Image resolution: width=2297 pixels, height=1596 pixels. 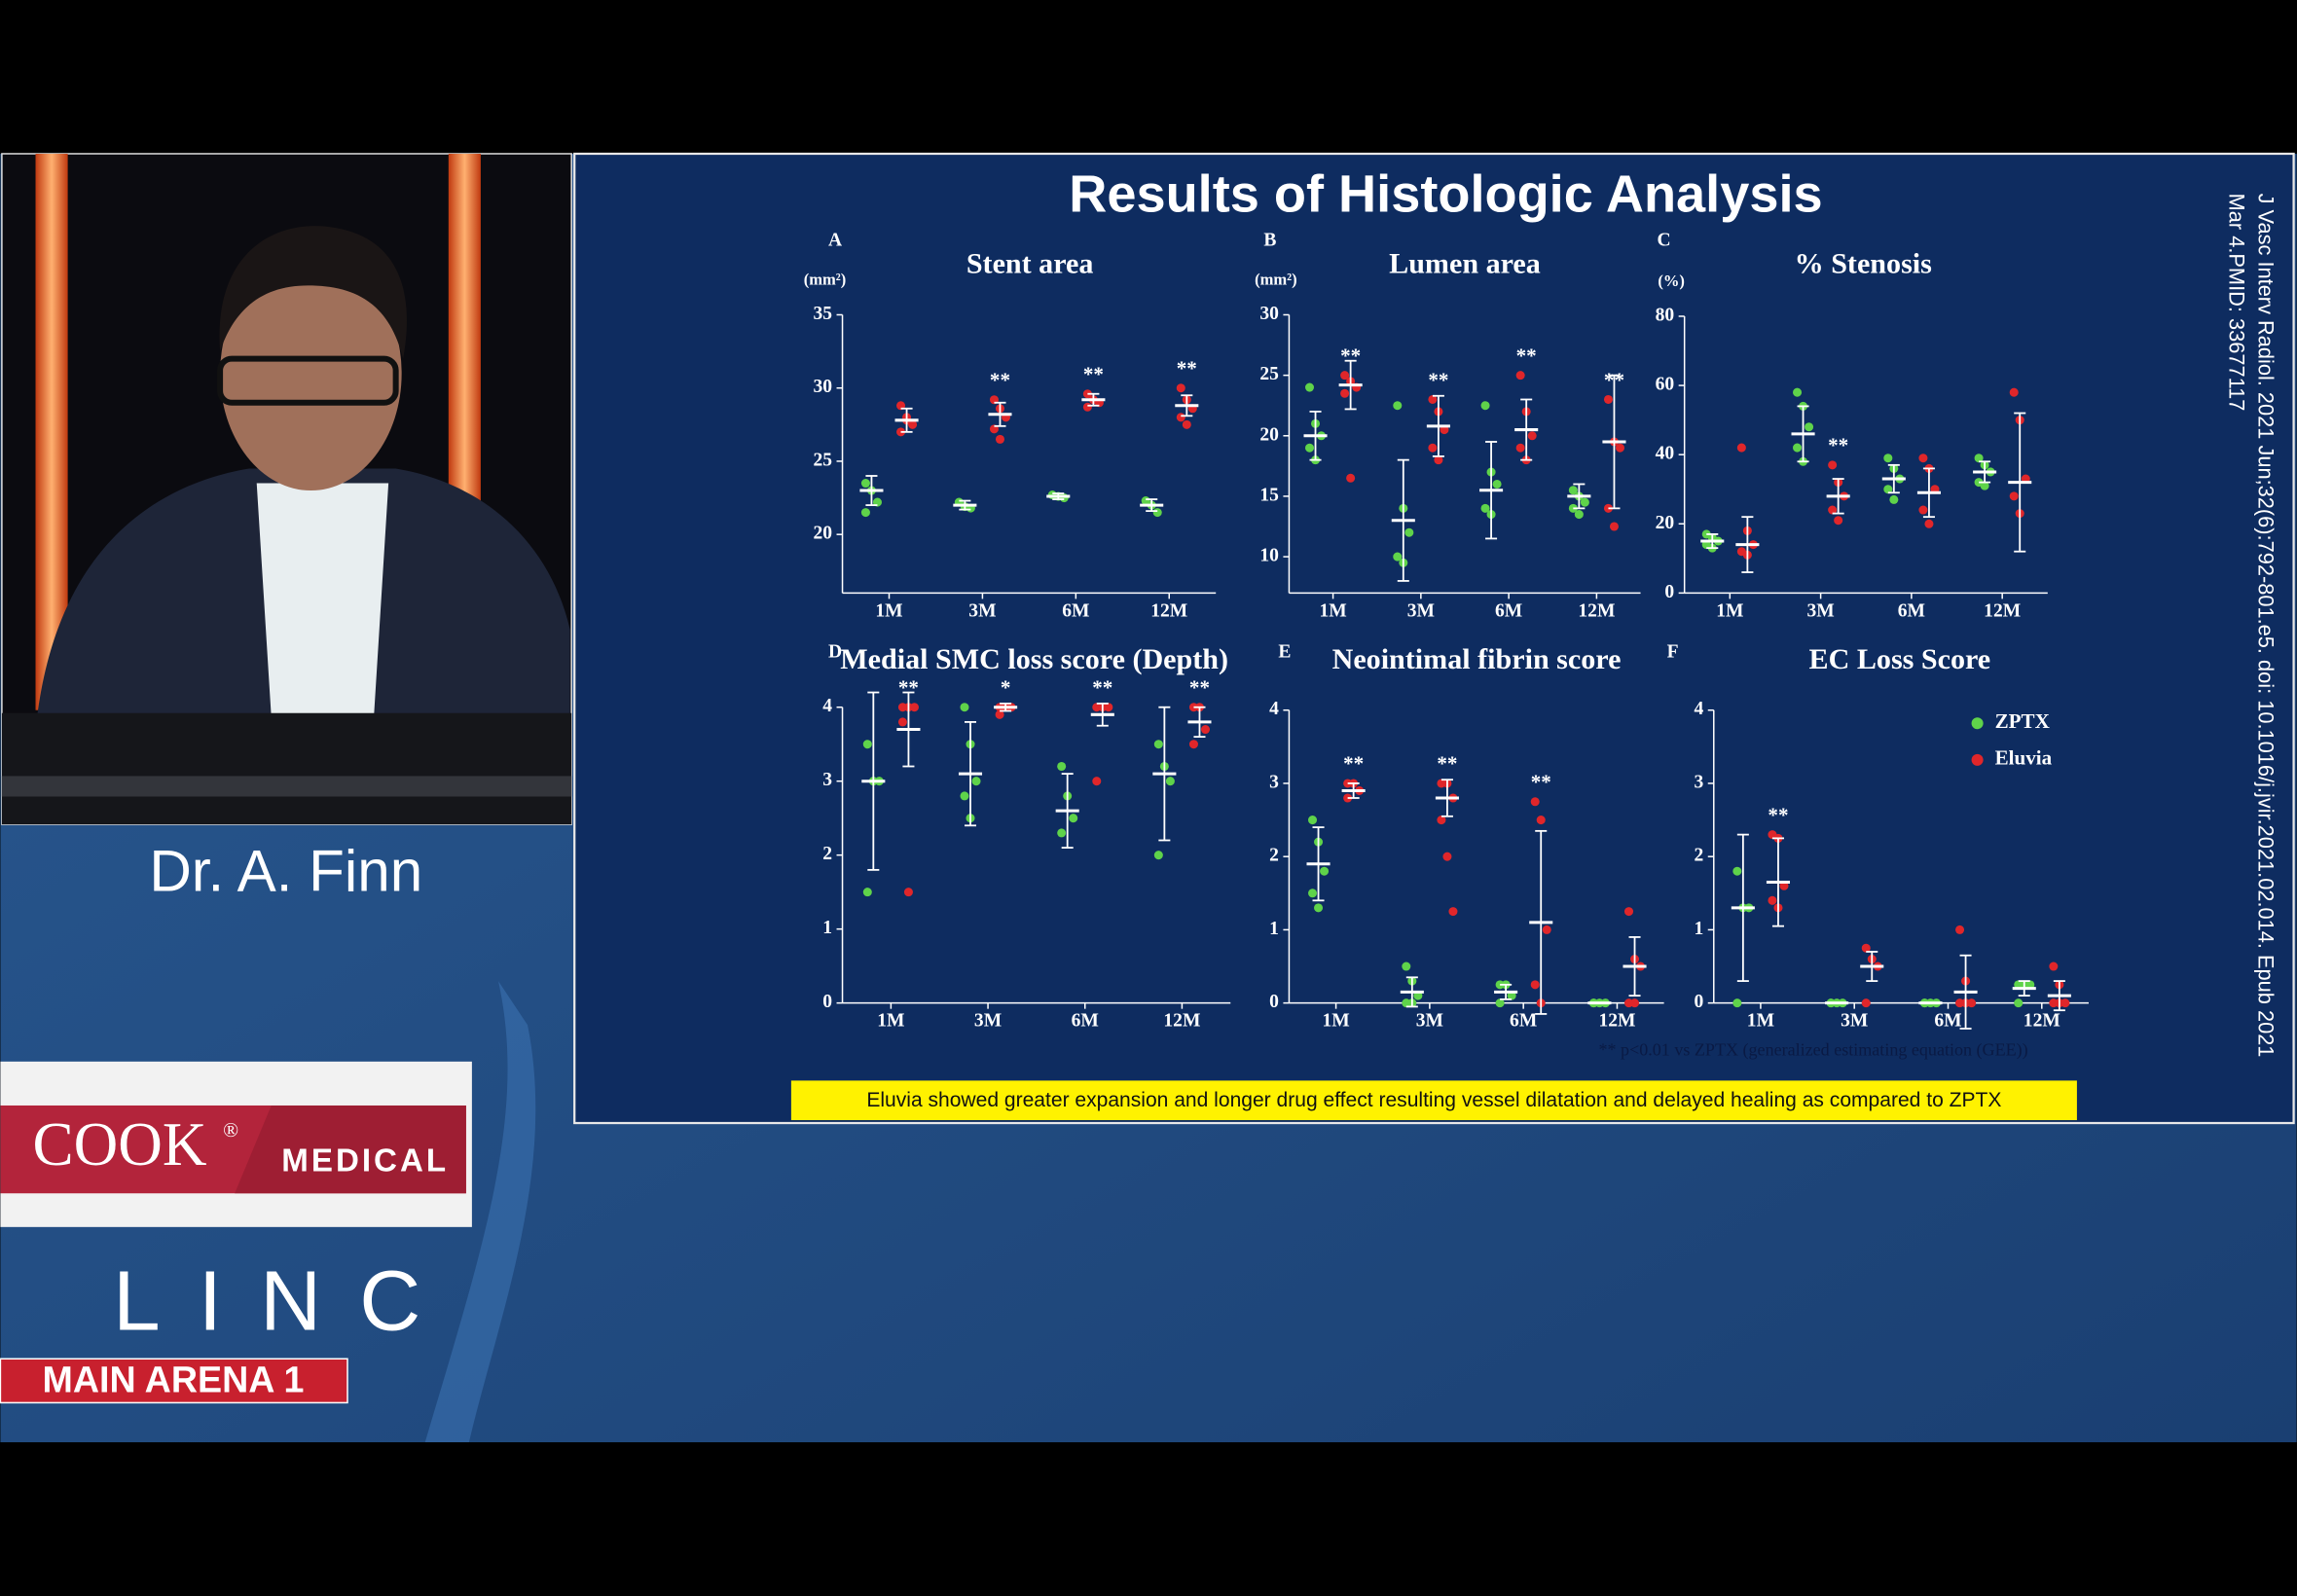 What do you see at coordinates (120, 1144) in the screenshot?
I see `logo-brand: COOK` at bounding box center [120, 1144].